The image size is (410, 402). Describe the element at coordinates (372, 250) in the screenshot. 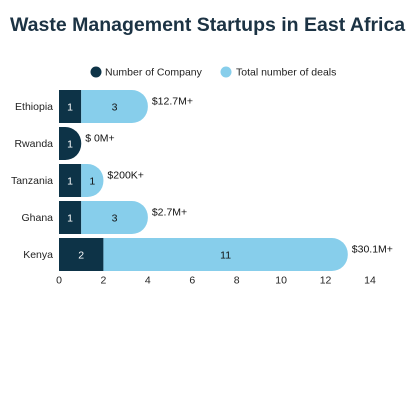

I see `bar-annotation: $30.1M+` at that location.